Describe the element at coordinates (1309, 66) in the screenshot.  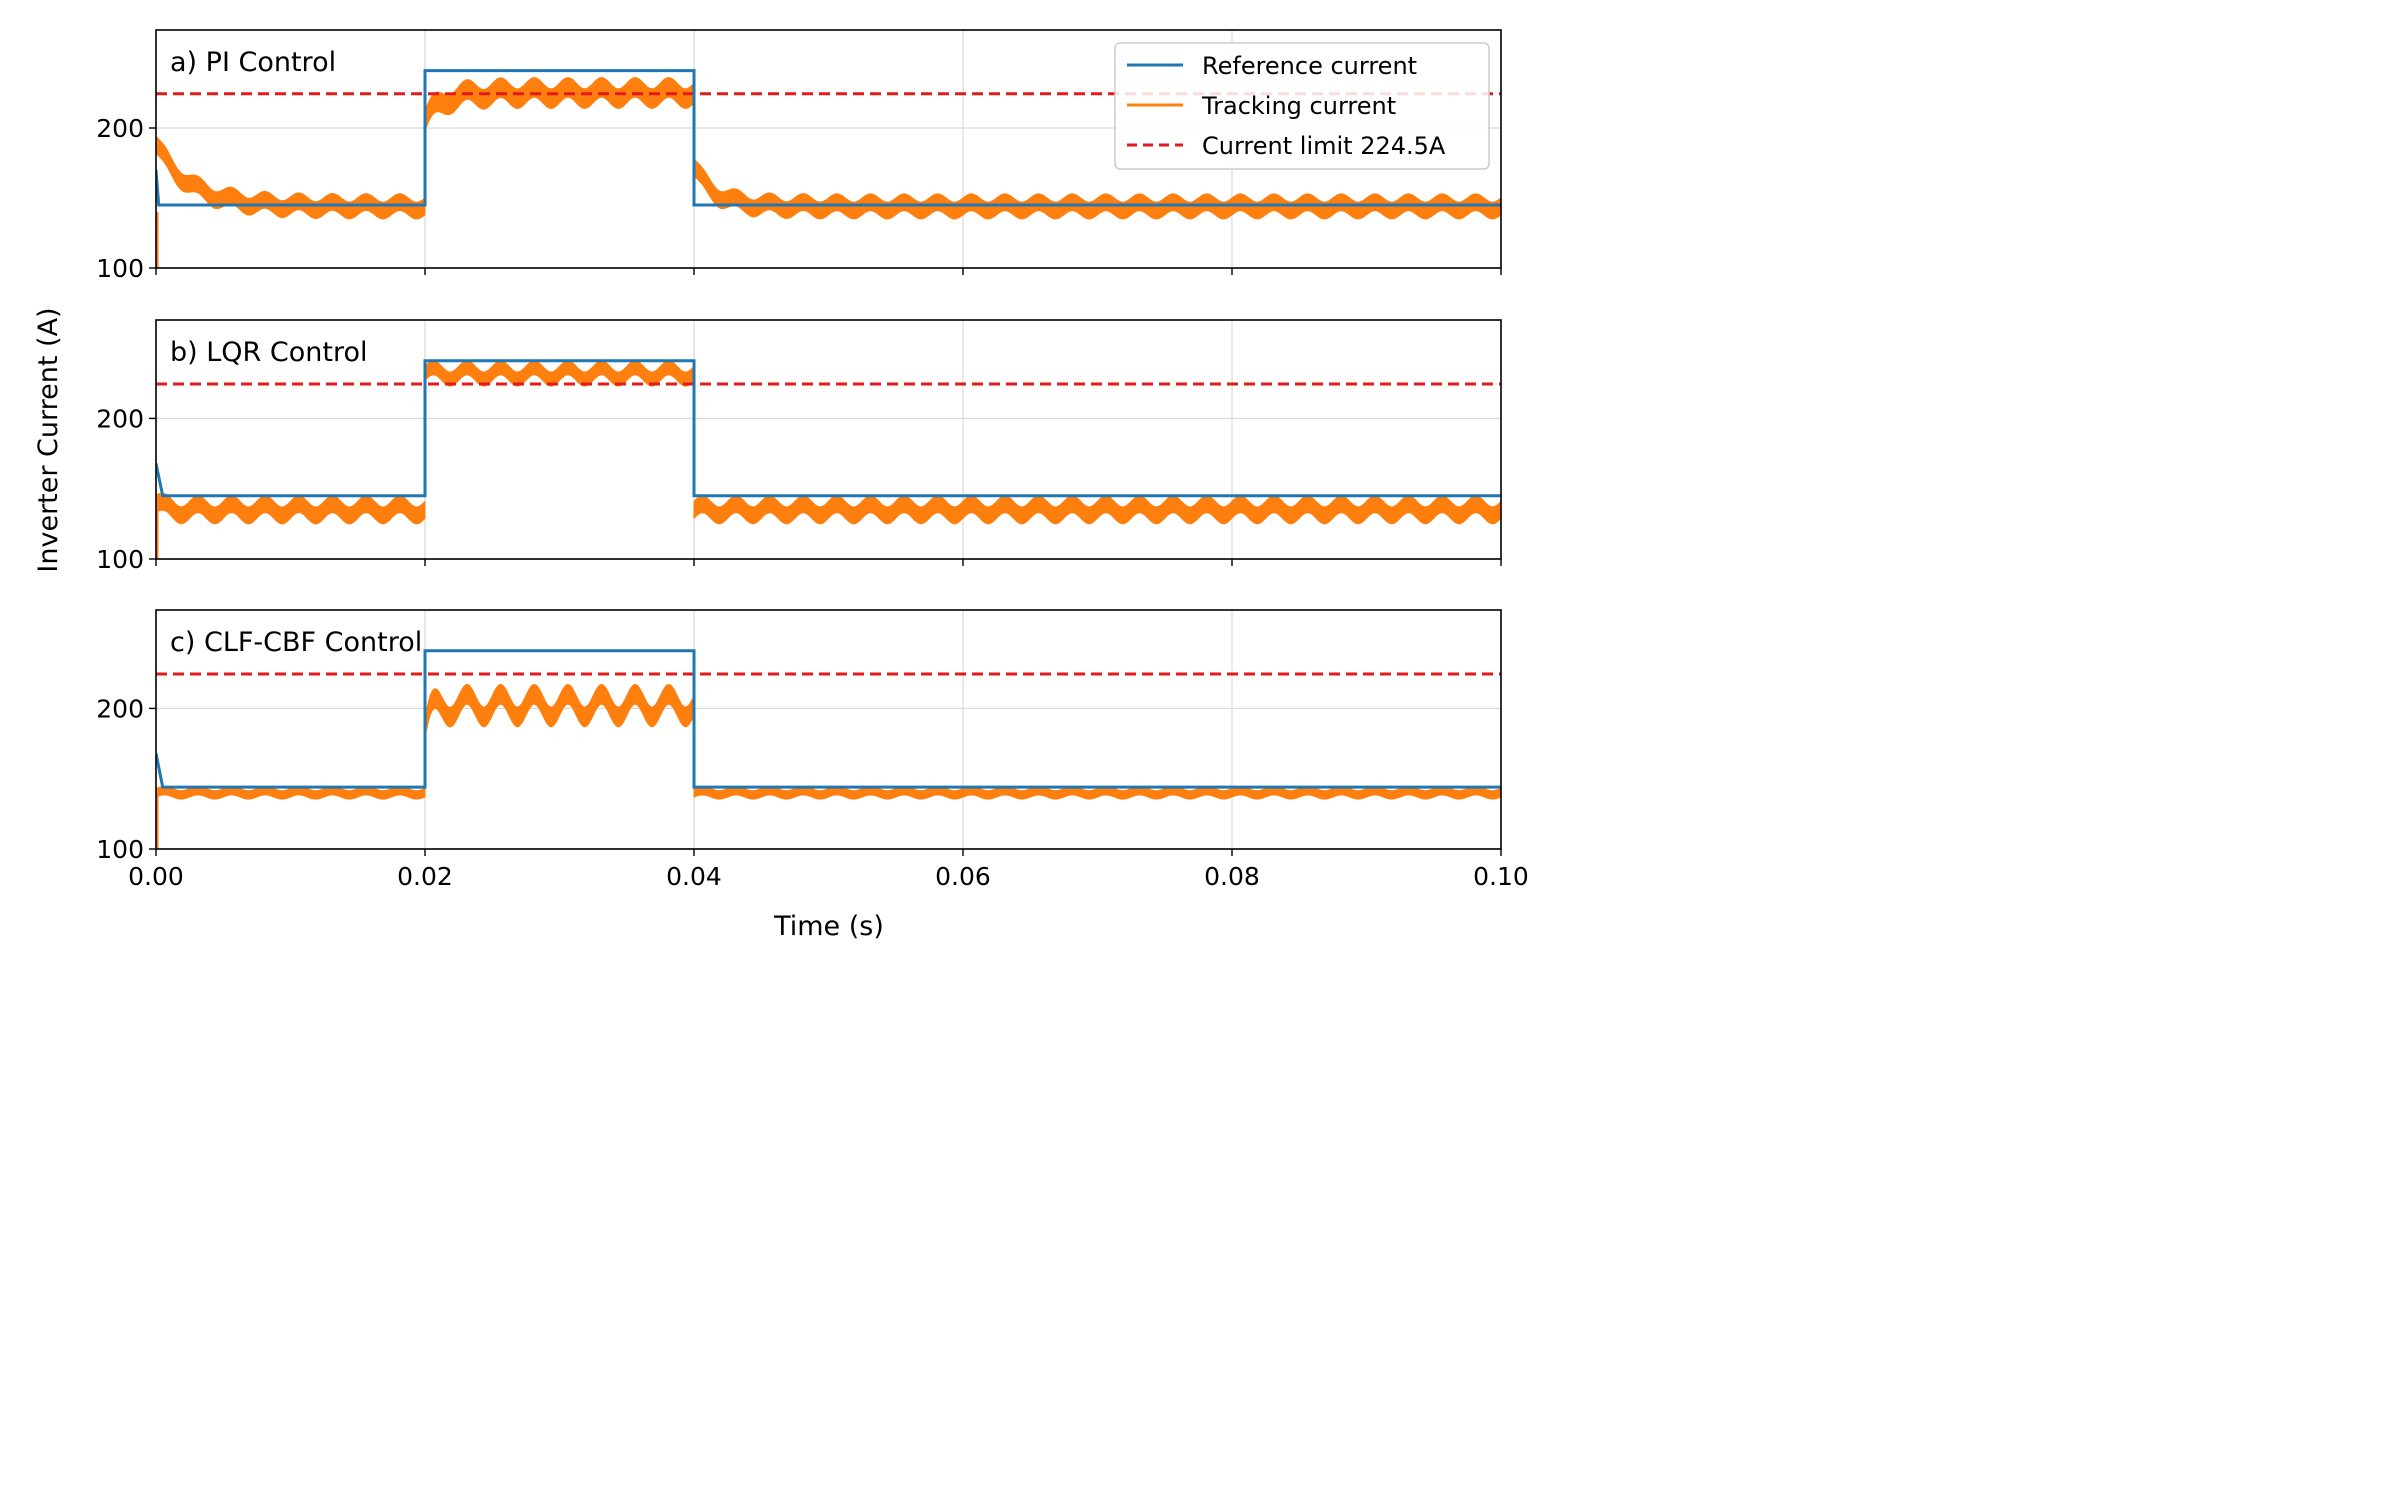
I see `legend-entry-1: Reference current` at that location.